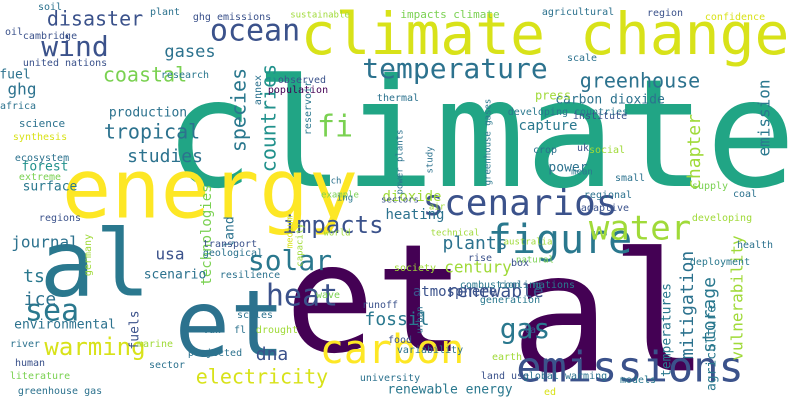 The height and width of the screenshot is (405, 790). I want to click on word-example: example, so click(340, 196).